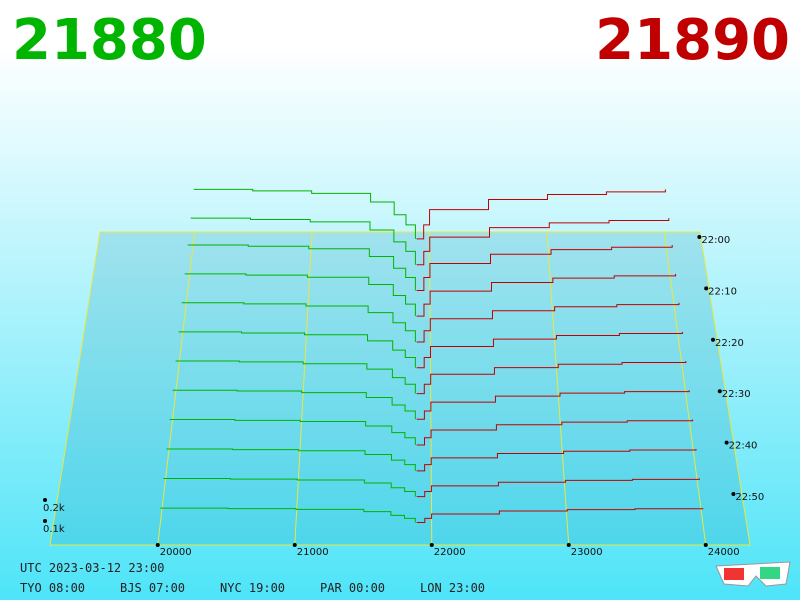  What do you see at coordinates (715, 240) in the screenshot?
I see `time-tick-label: 22:00` at bounding box center [715, 240].